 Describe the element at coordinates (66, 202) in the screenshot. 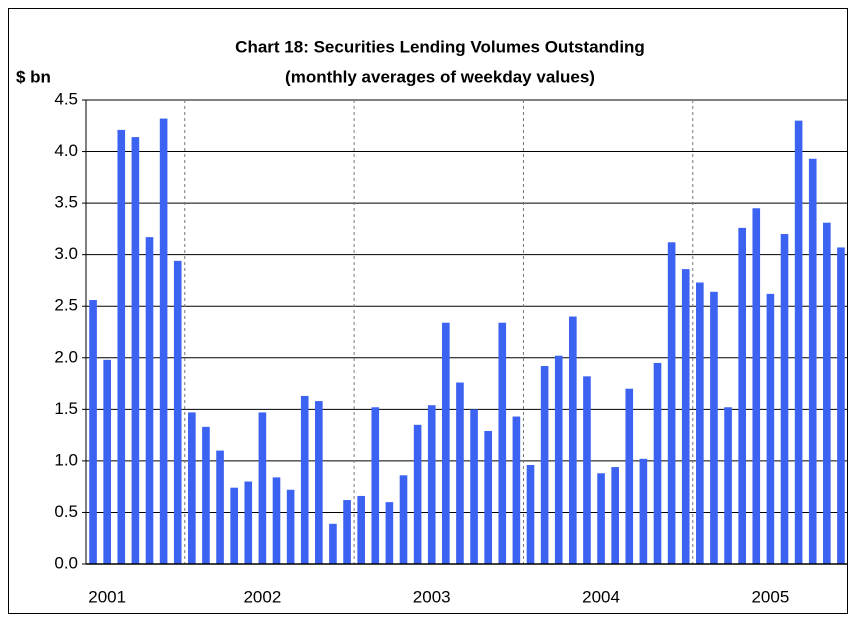

I see `y-tick-label: 3.5` at that location.